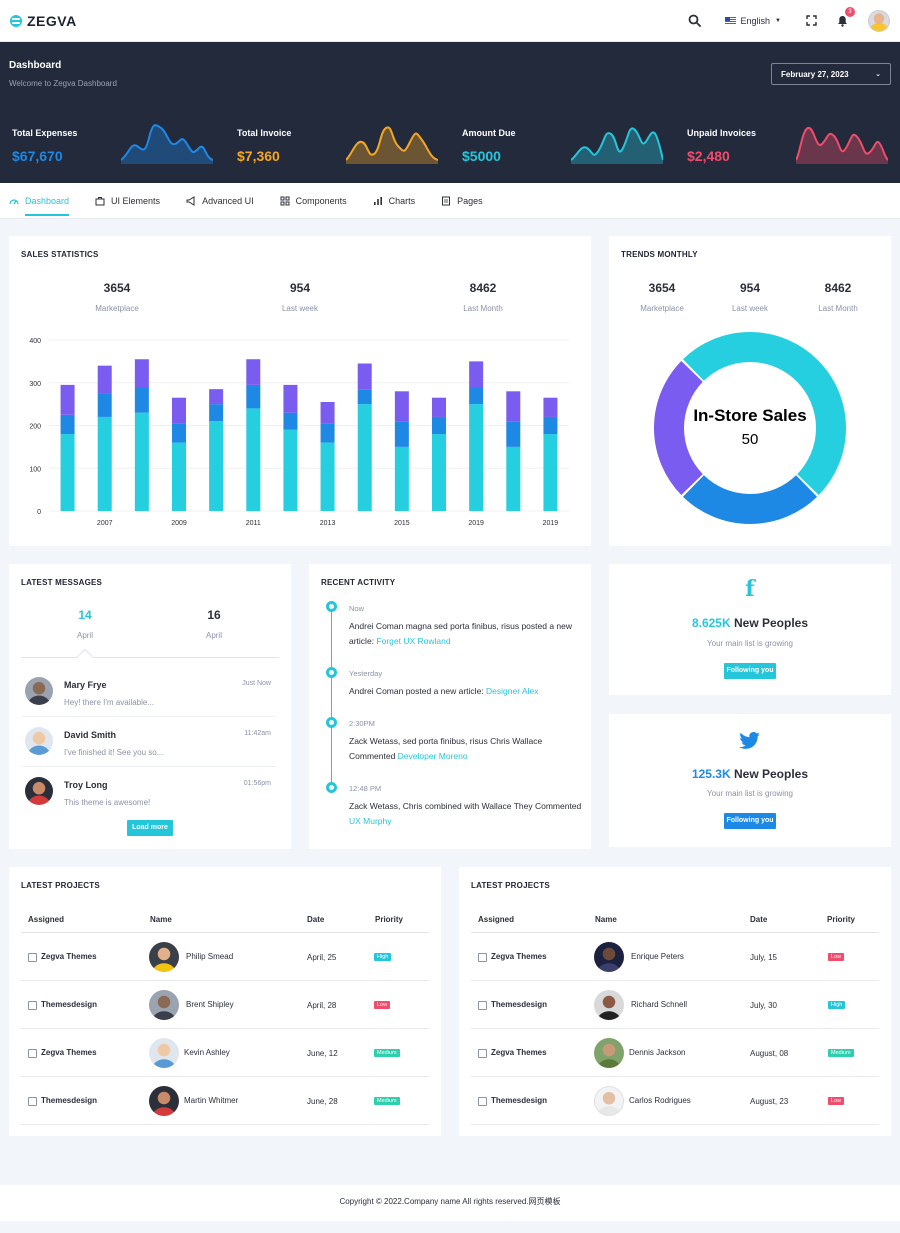  Describe the element at coordinates (695, 21) in the screenshot. I see `search-icon` at that location.